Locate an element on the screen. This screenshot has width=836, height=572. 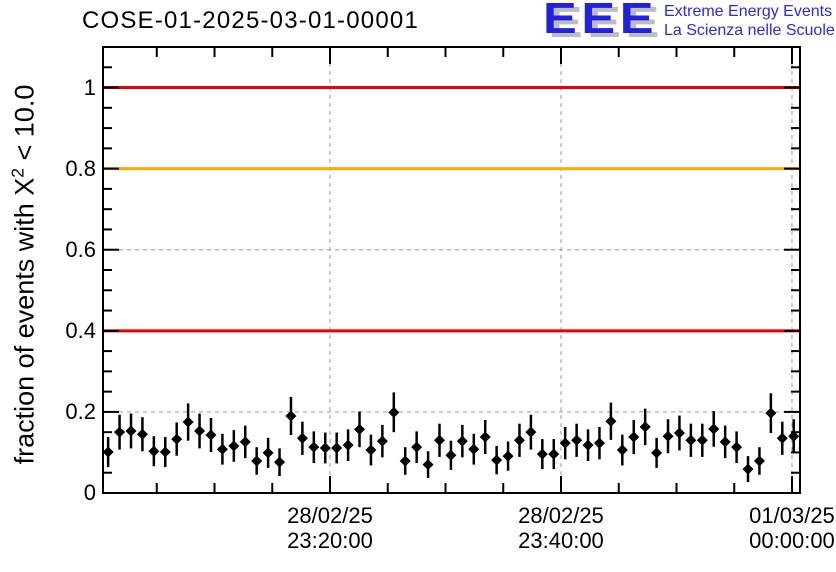
y-tick-label: 1 is located at coordinates (89, 87).